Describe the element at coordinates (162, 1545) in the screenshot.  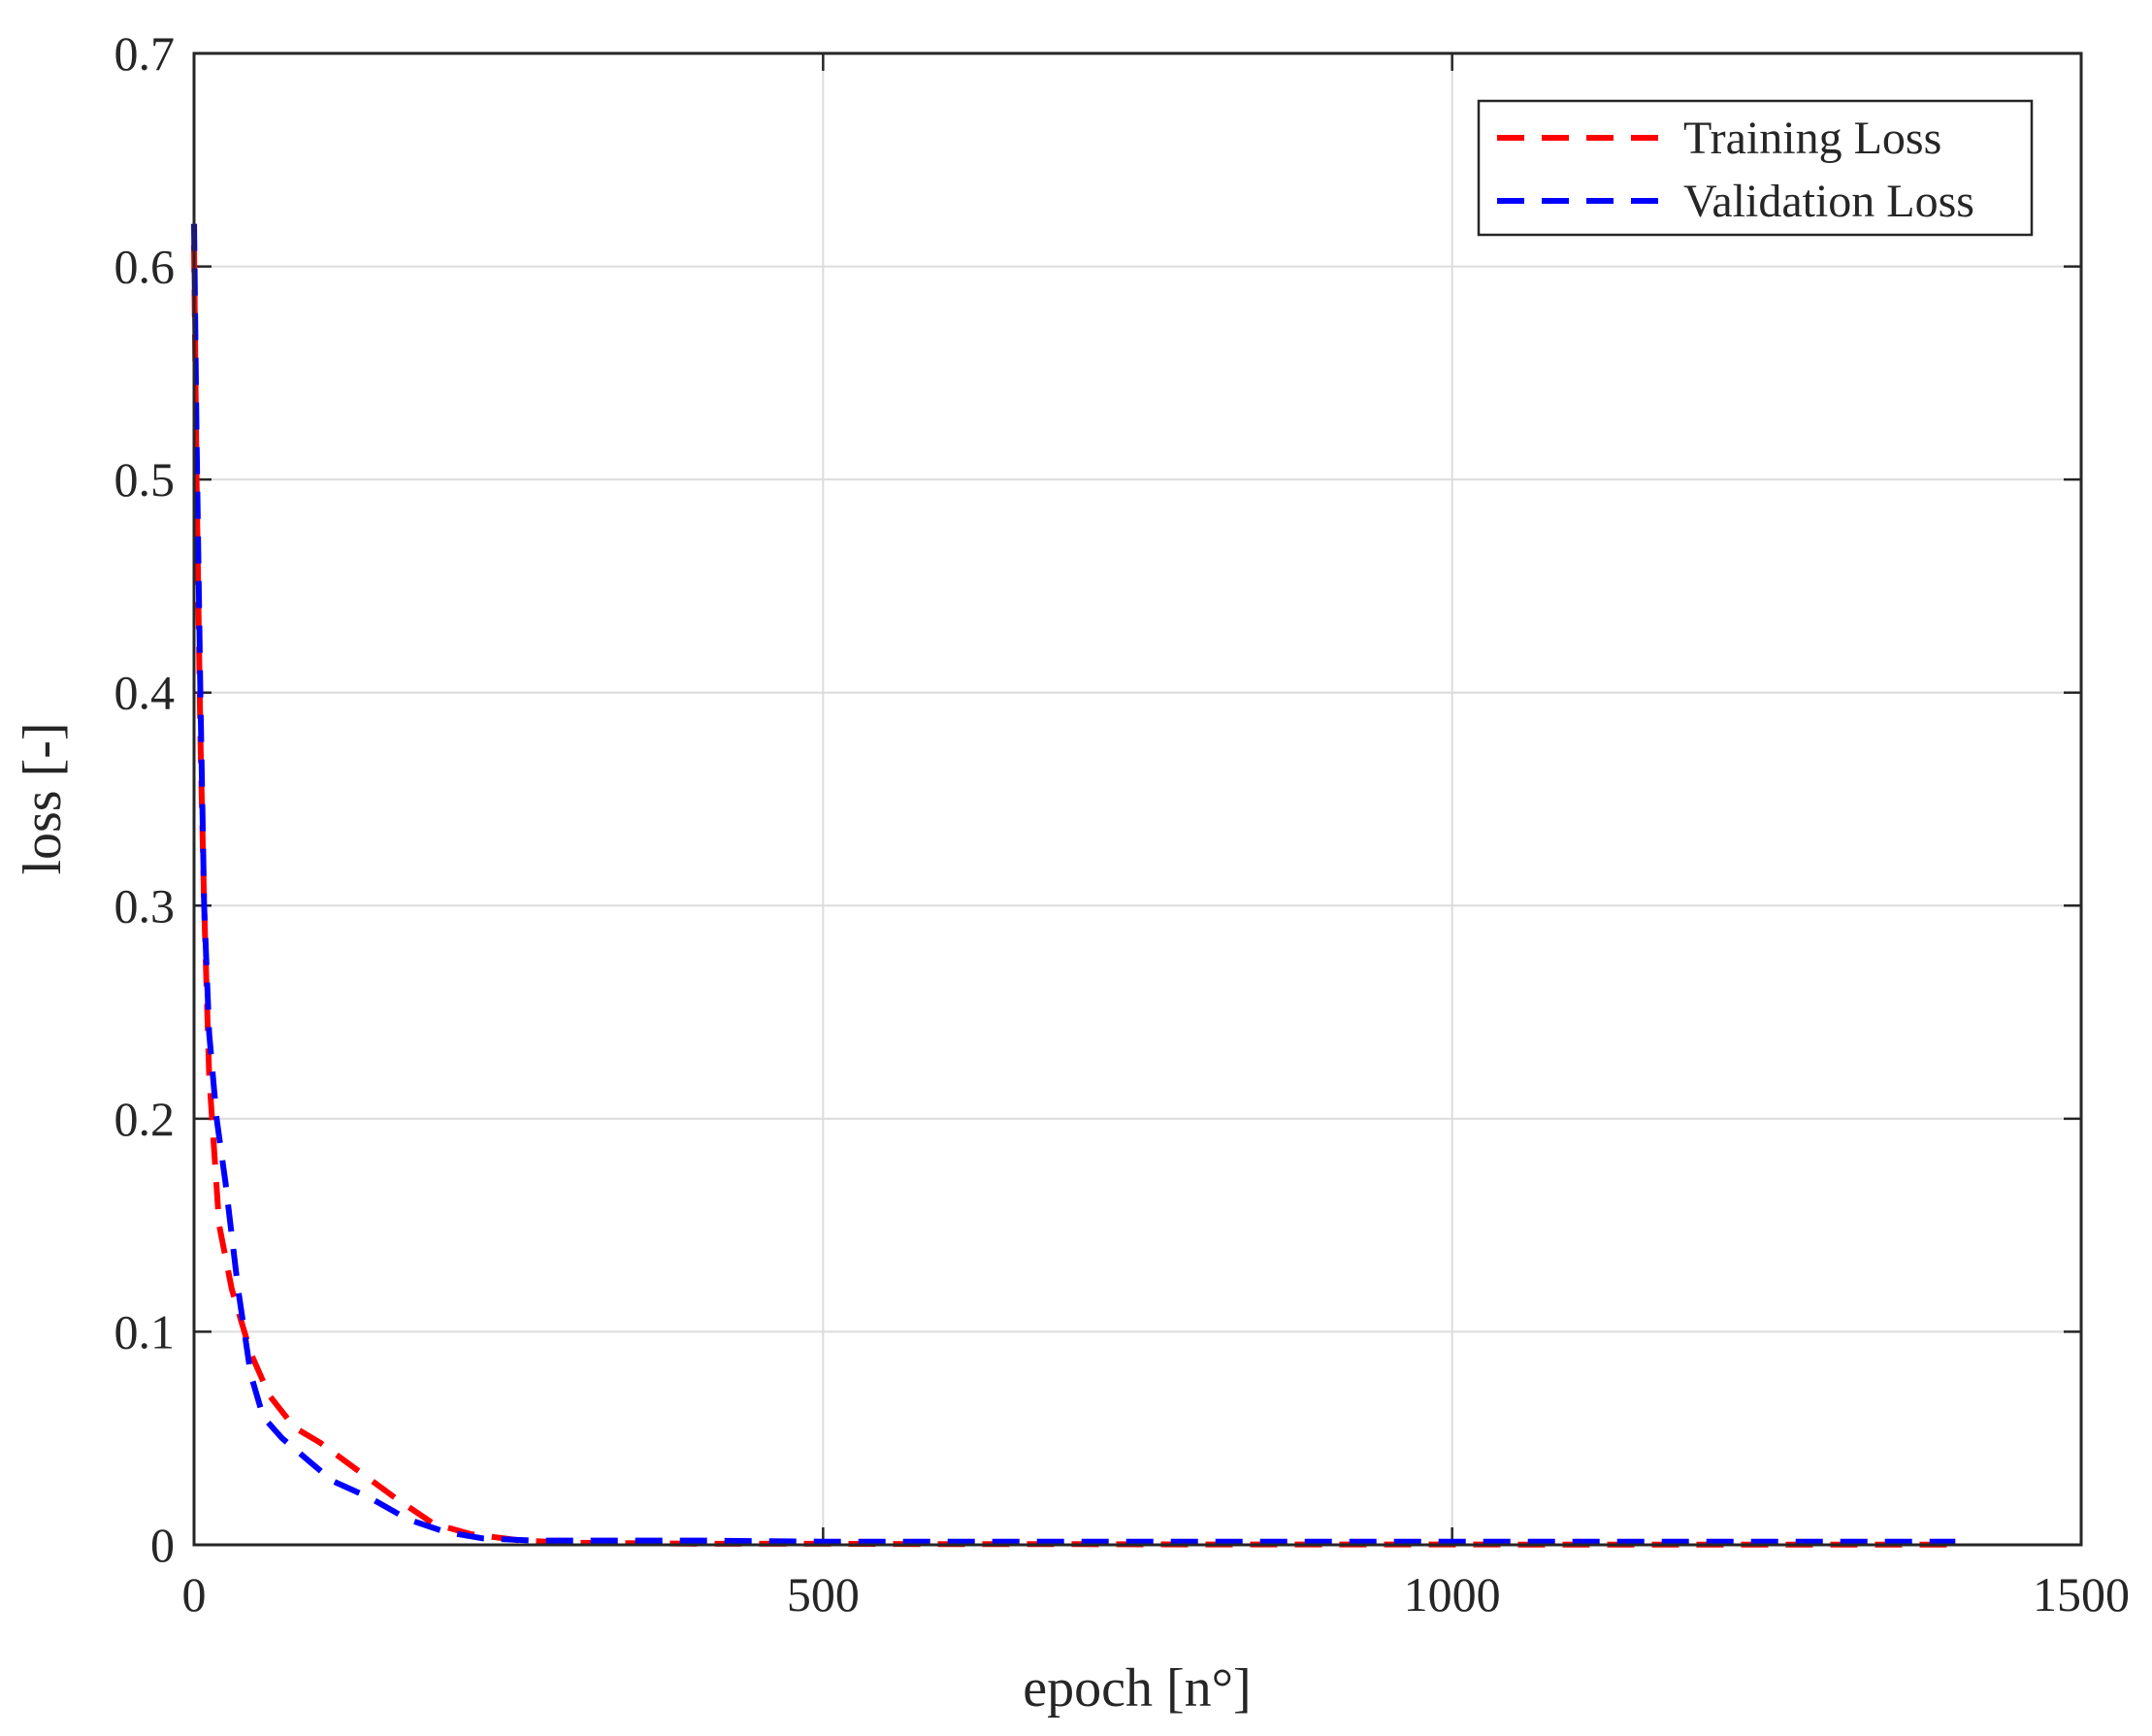
I see `y-tick-label: 0` at that location.